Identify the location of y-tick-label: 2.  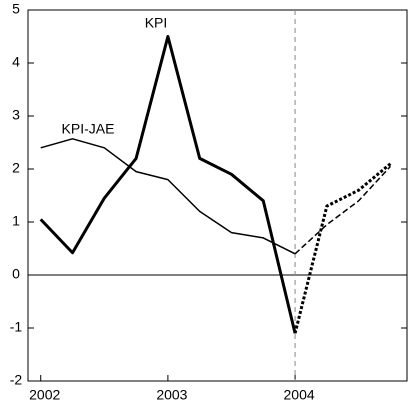
(16, 168).